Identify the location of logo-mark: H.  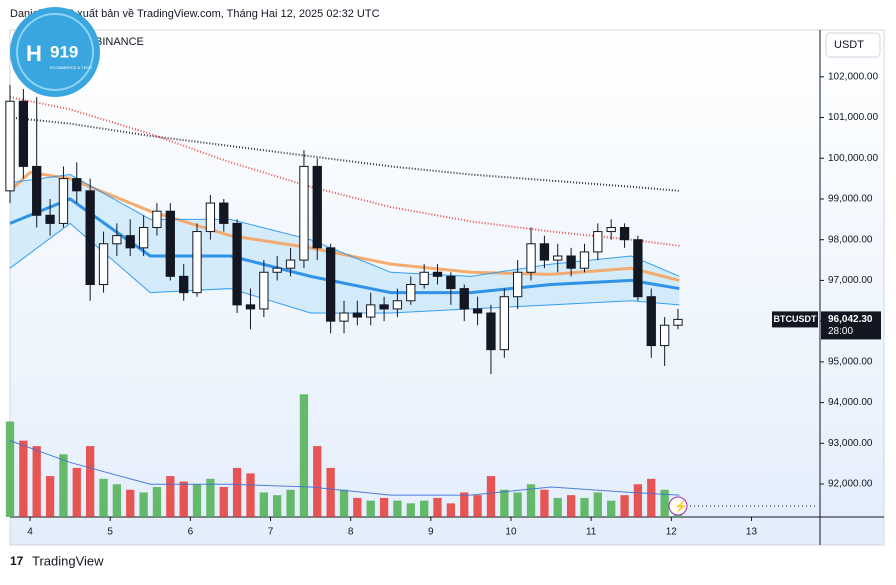
(34, 53).